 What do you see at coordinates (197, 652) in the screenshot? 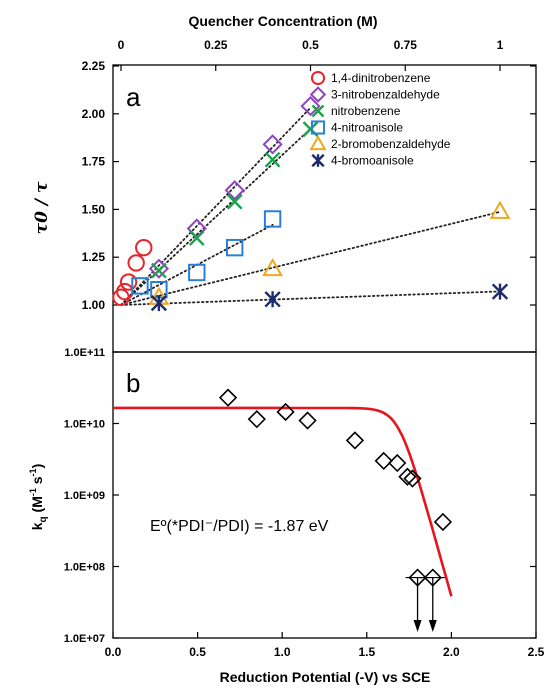
I see `x-tick-label: 0.5` at bounding box center [197, 652].